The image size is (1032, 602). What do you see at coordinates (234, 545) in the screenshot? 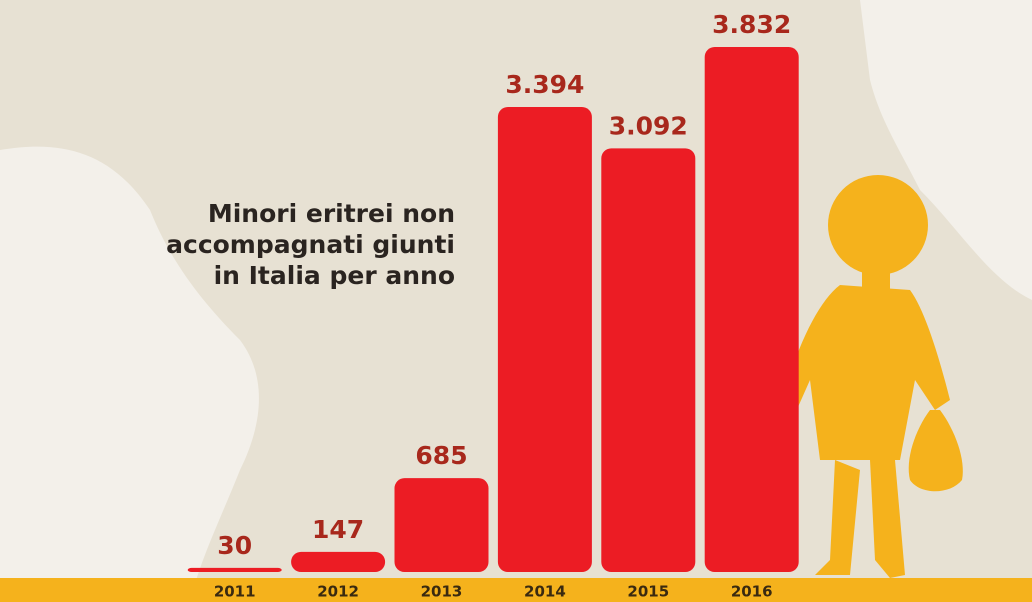
I see `value-label: 30` at bounding box center [234, 545].